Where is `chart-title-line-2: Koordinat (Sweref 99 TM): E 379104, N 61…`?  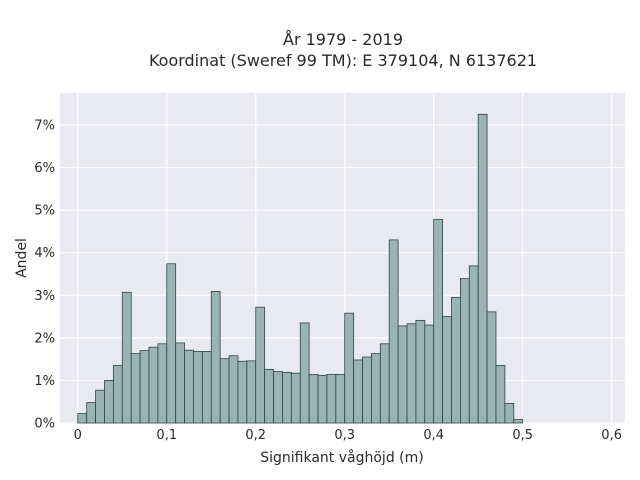 chart-title-line-2: Koordinat (Sweref 99 TM): E 379104, N 61… is located at coordinates (343, 60).